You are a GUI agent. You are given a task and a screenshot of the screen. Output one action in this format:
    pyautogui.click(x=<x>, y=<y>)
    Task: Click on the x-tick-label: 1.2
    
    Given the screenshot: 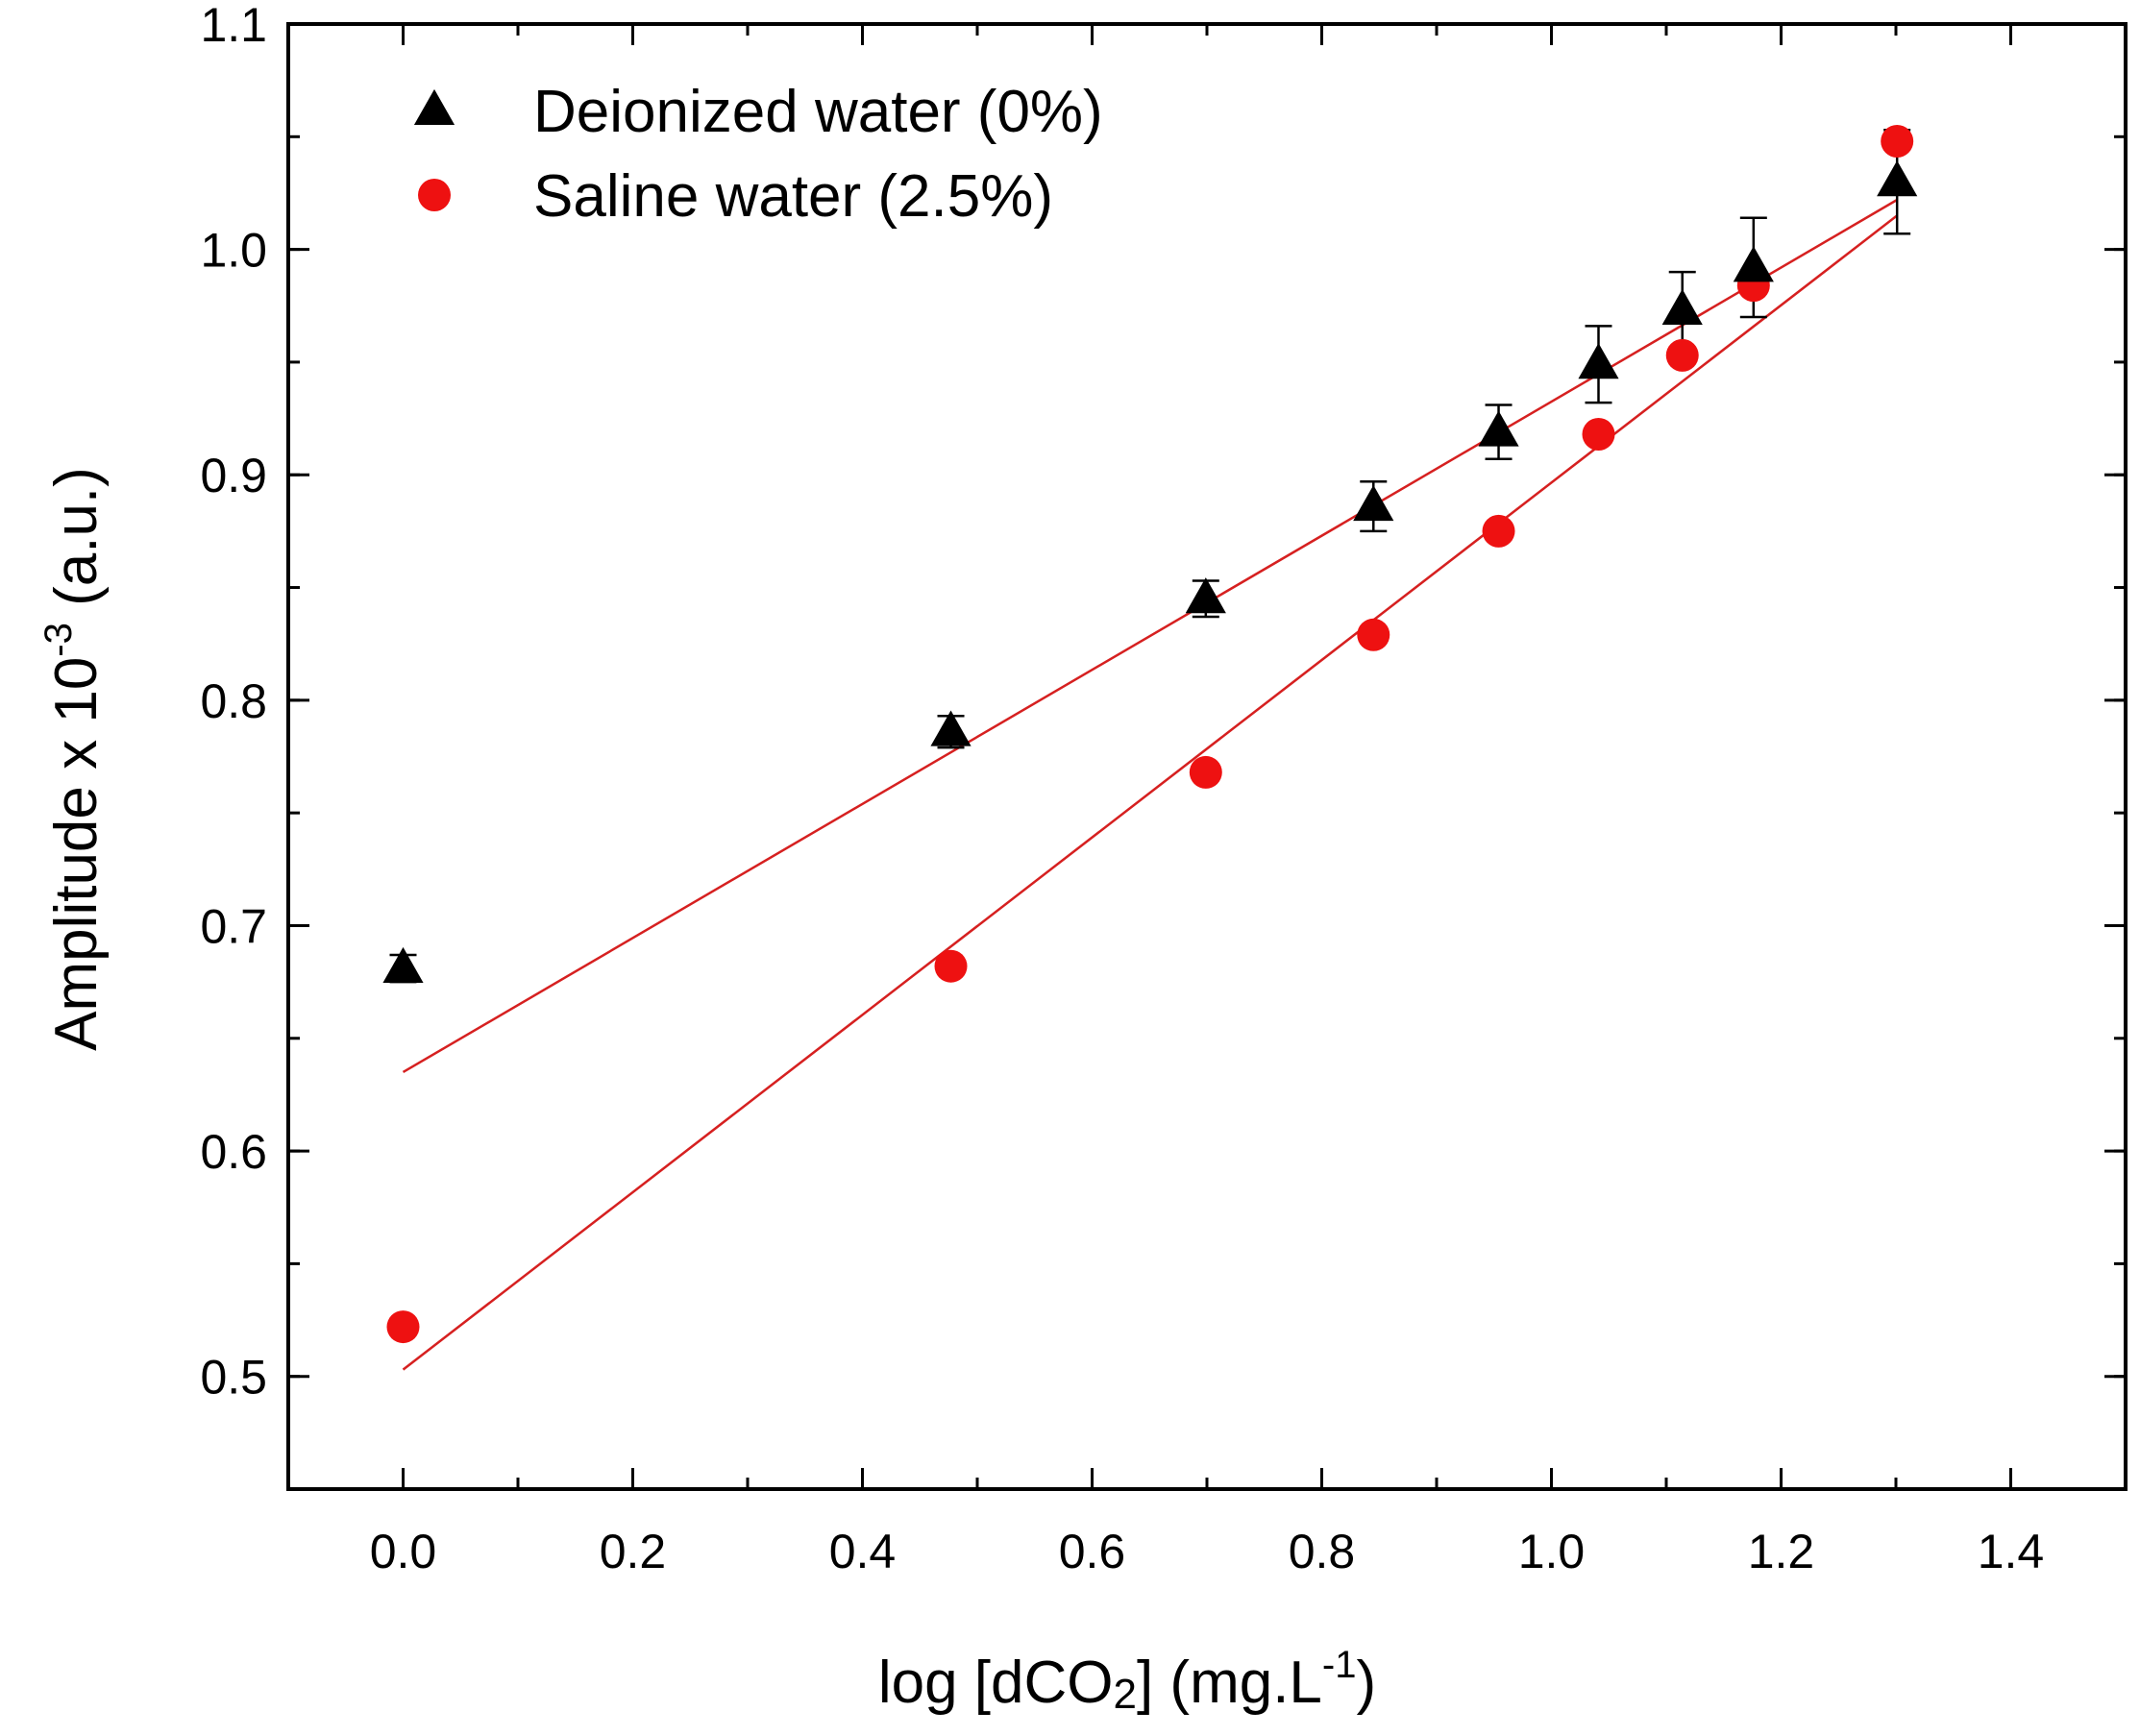 What is the action you would take?
    pyautogui.click(x=1781, y=1551)
    